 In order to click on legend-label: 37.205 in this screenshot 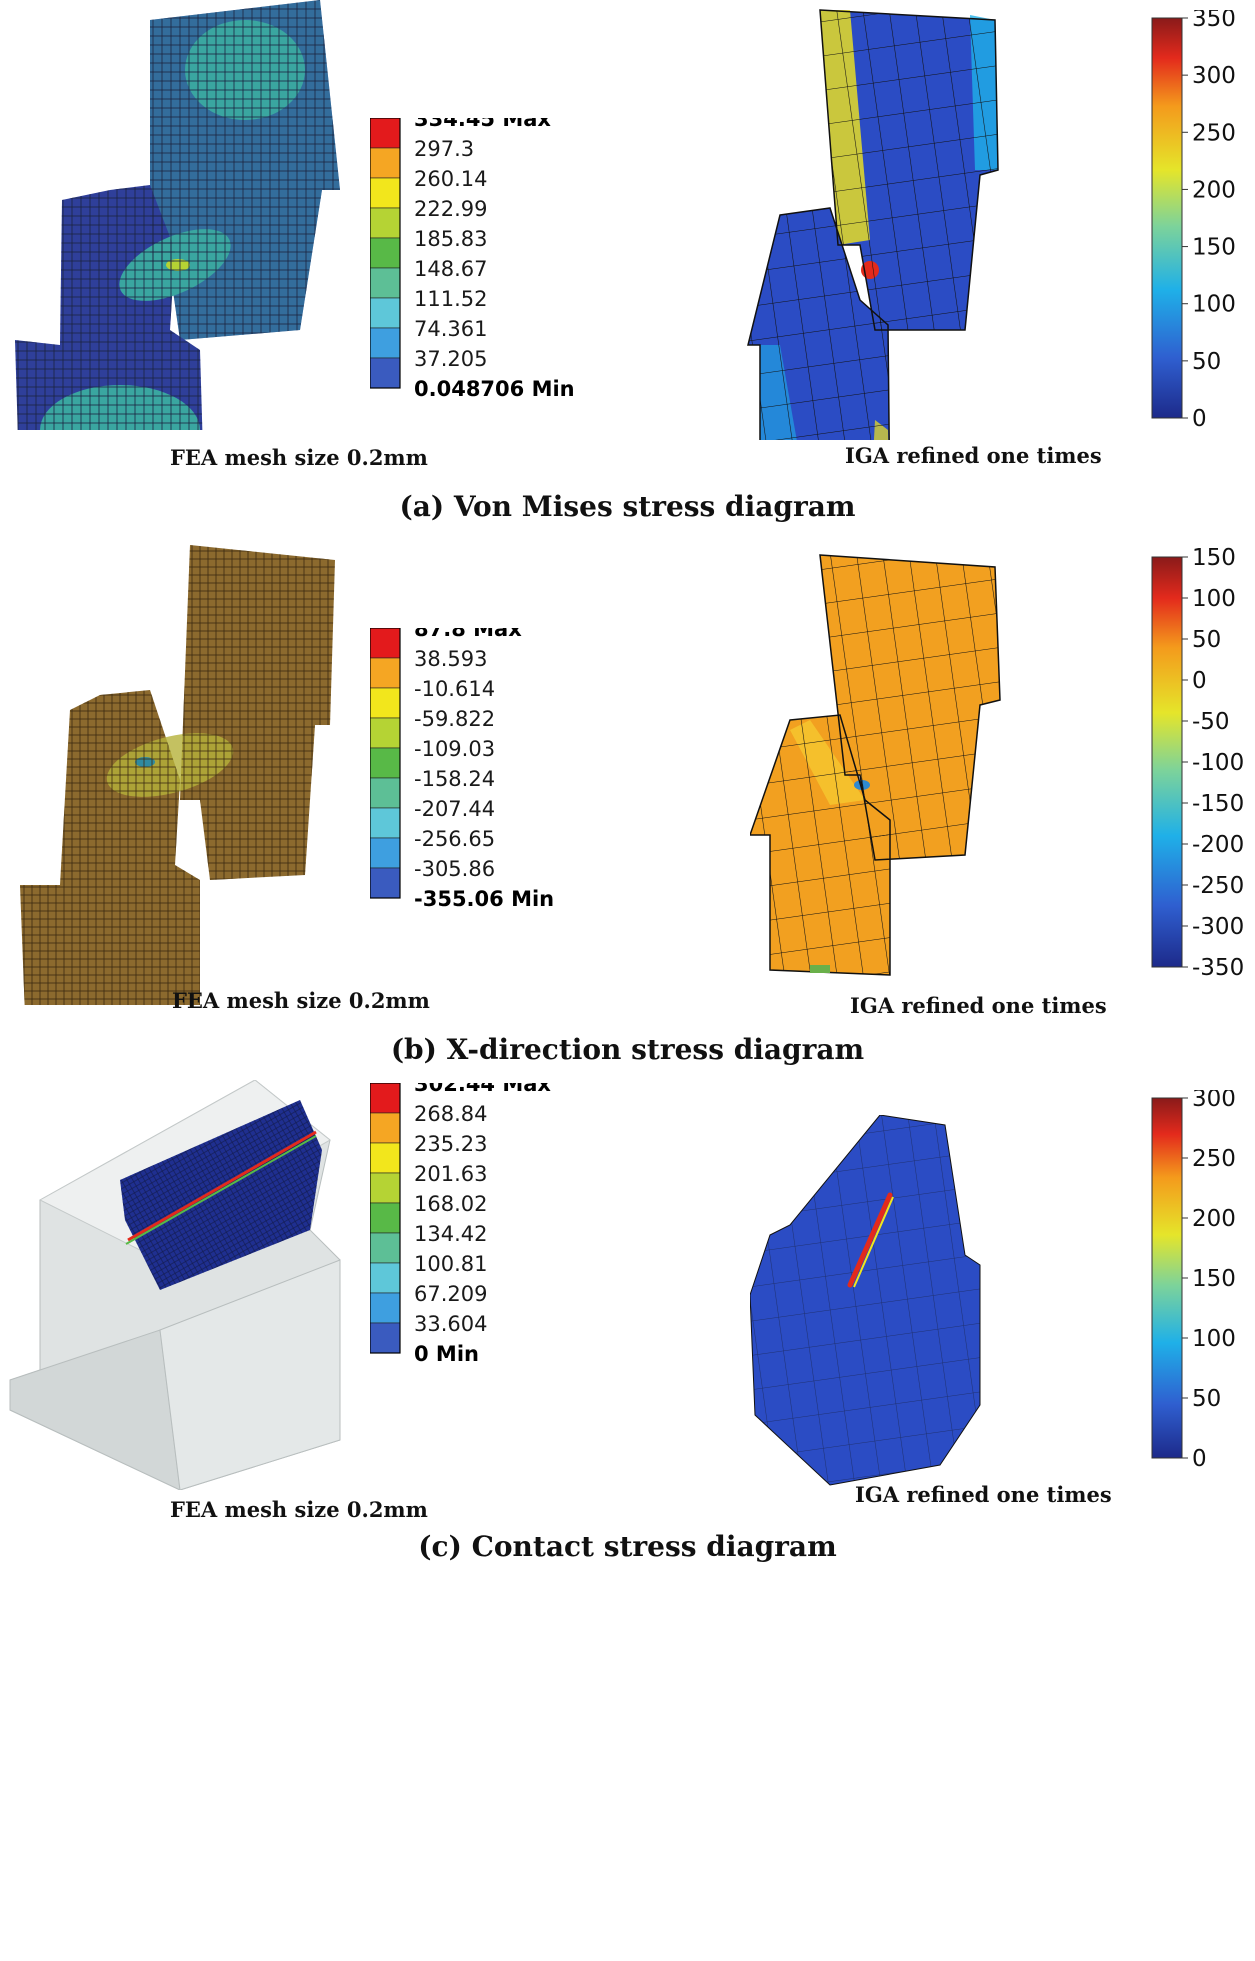, I will do `click(450, 359)`.